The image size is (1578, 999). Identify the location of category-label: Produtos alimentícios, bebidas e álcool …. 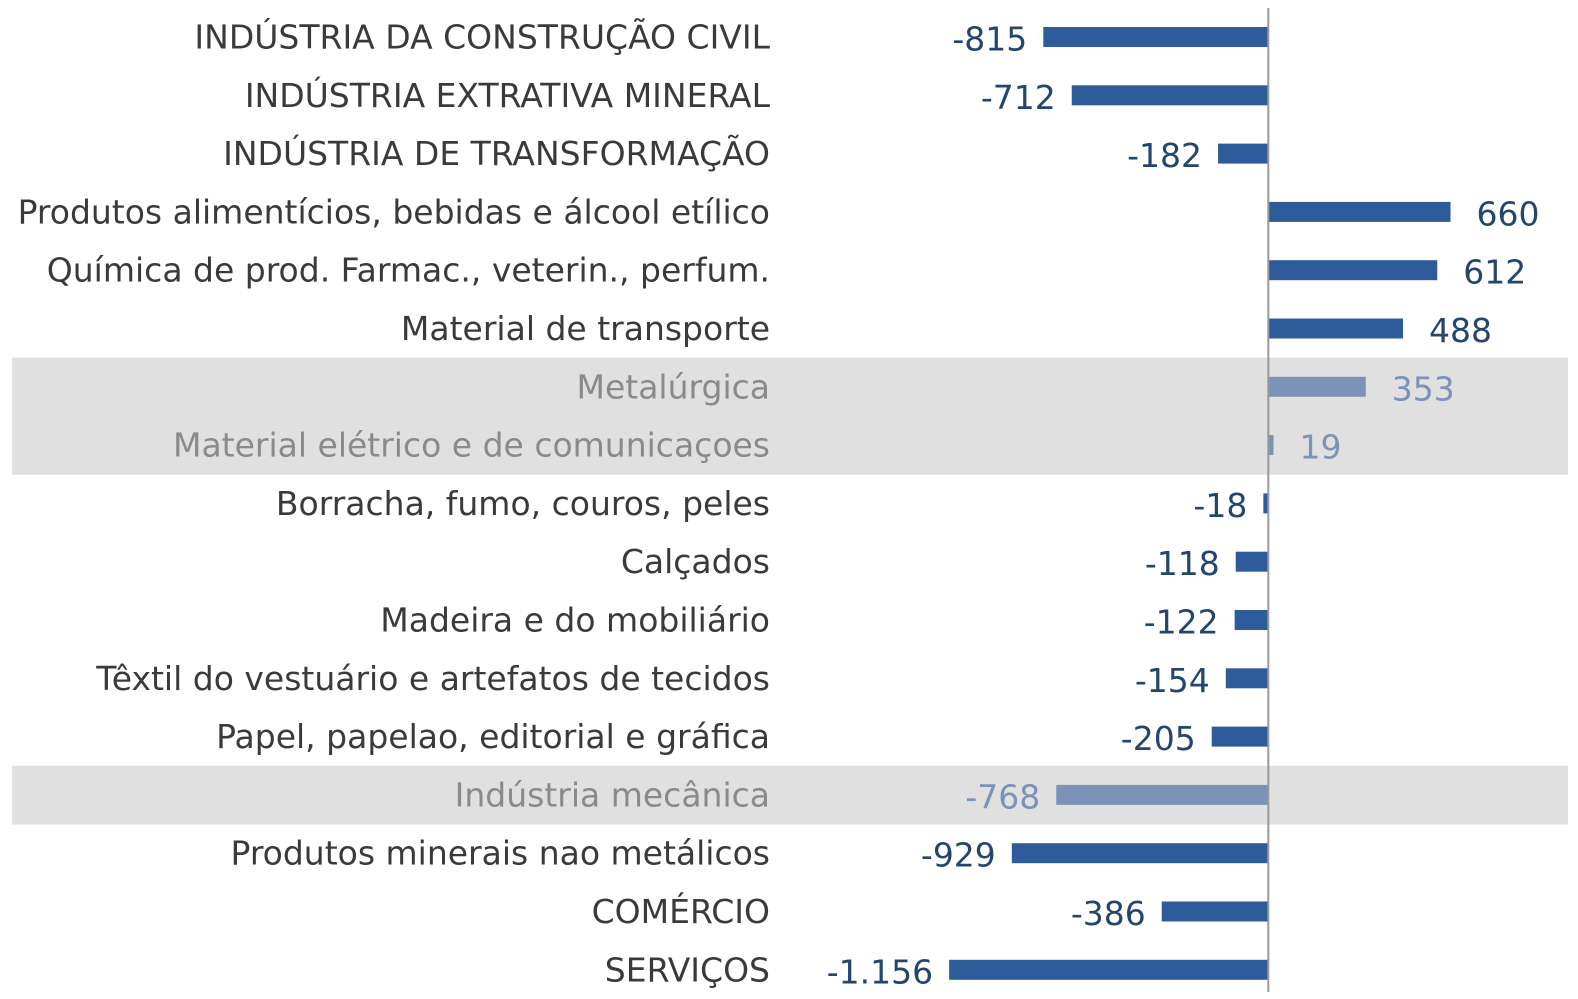
(394, 211).